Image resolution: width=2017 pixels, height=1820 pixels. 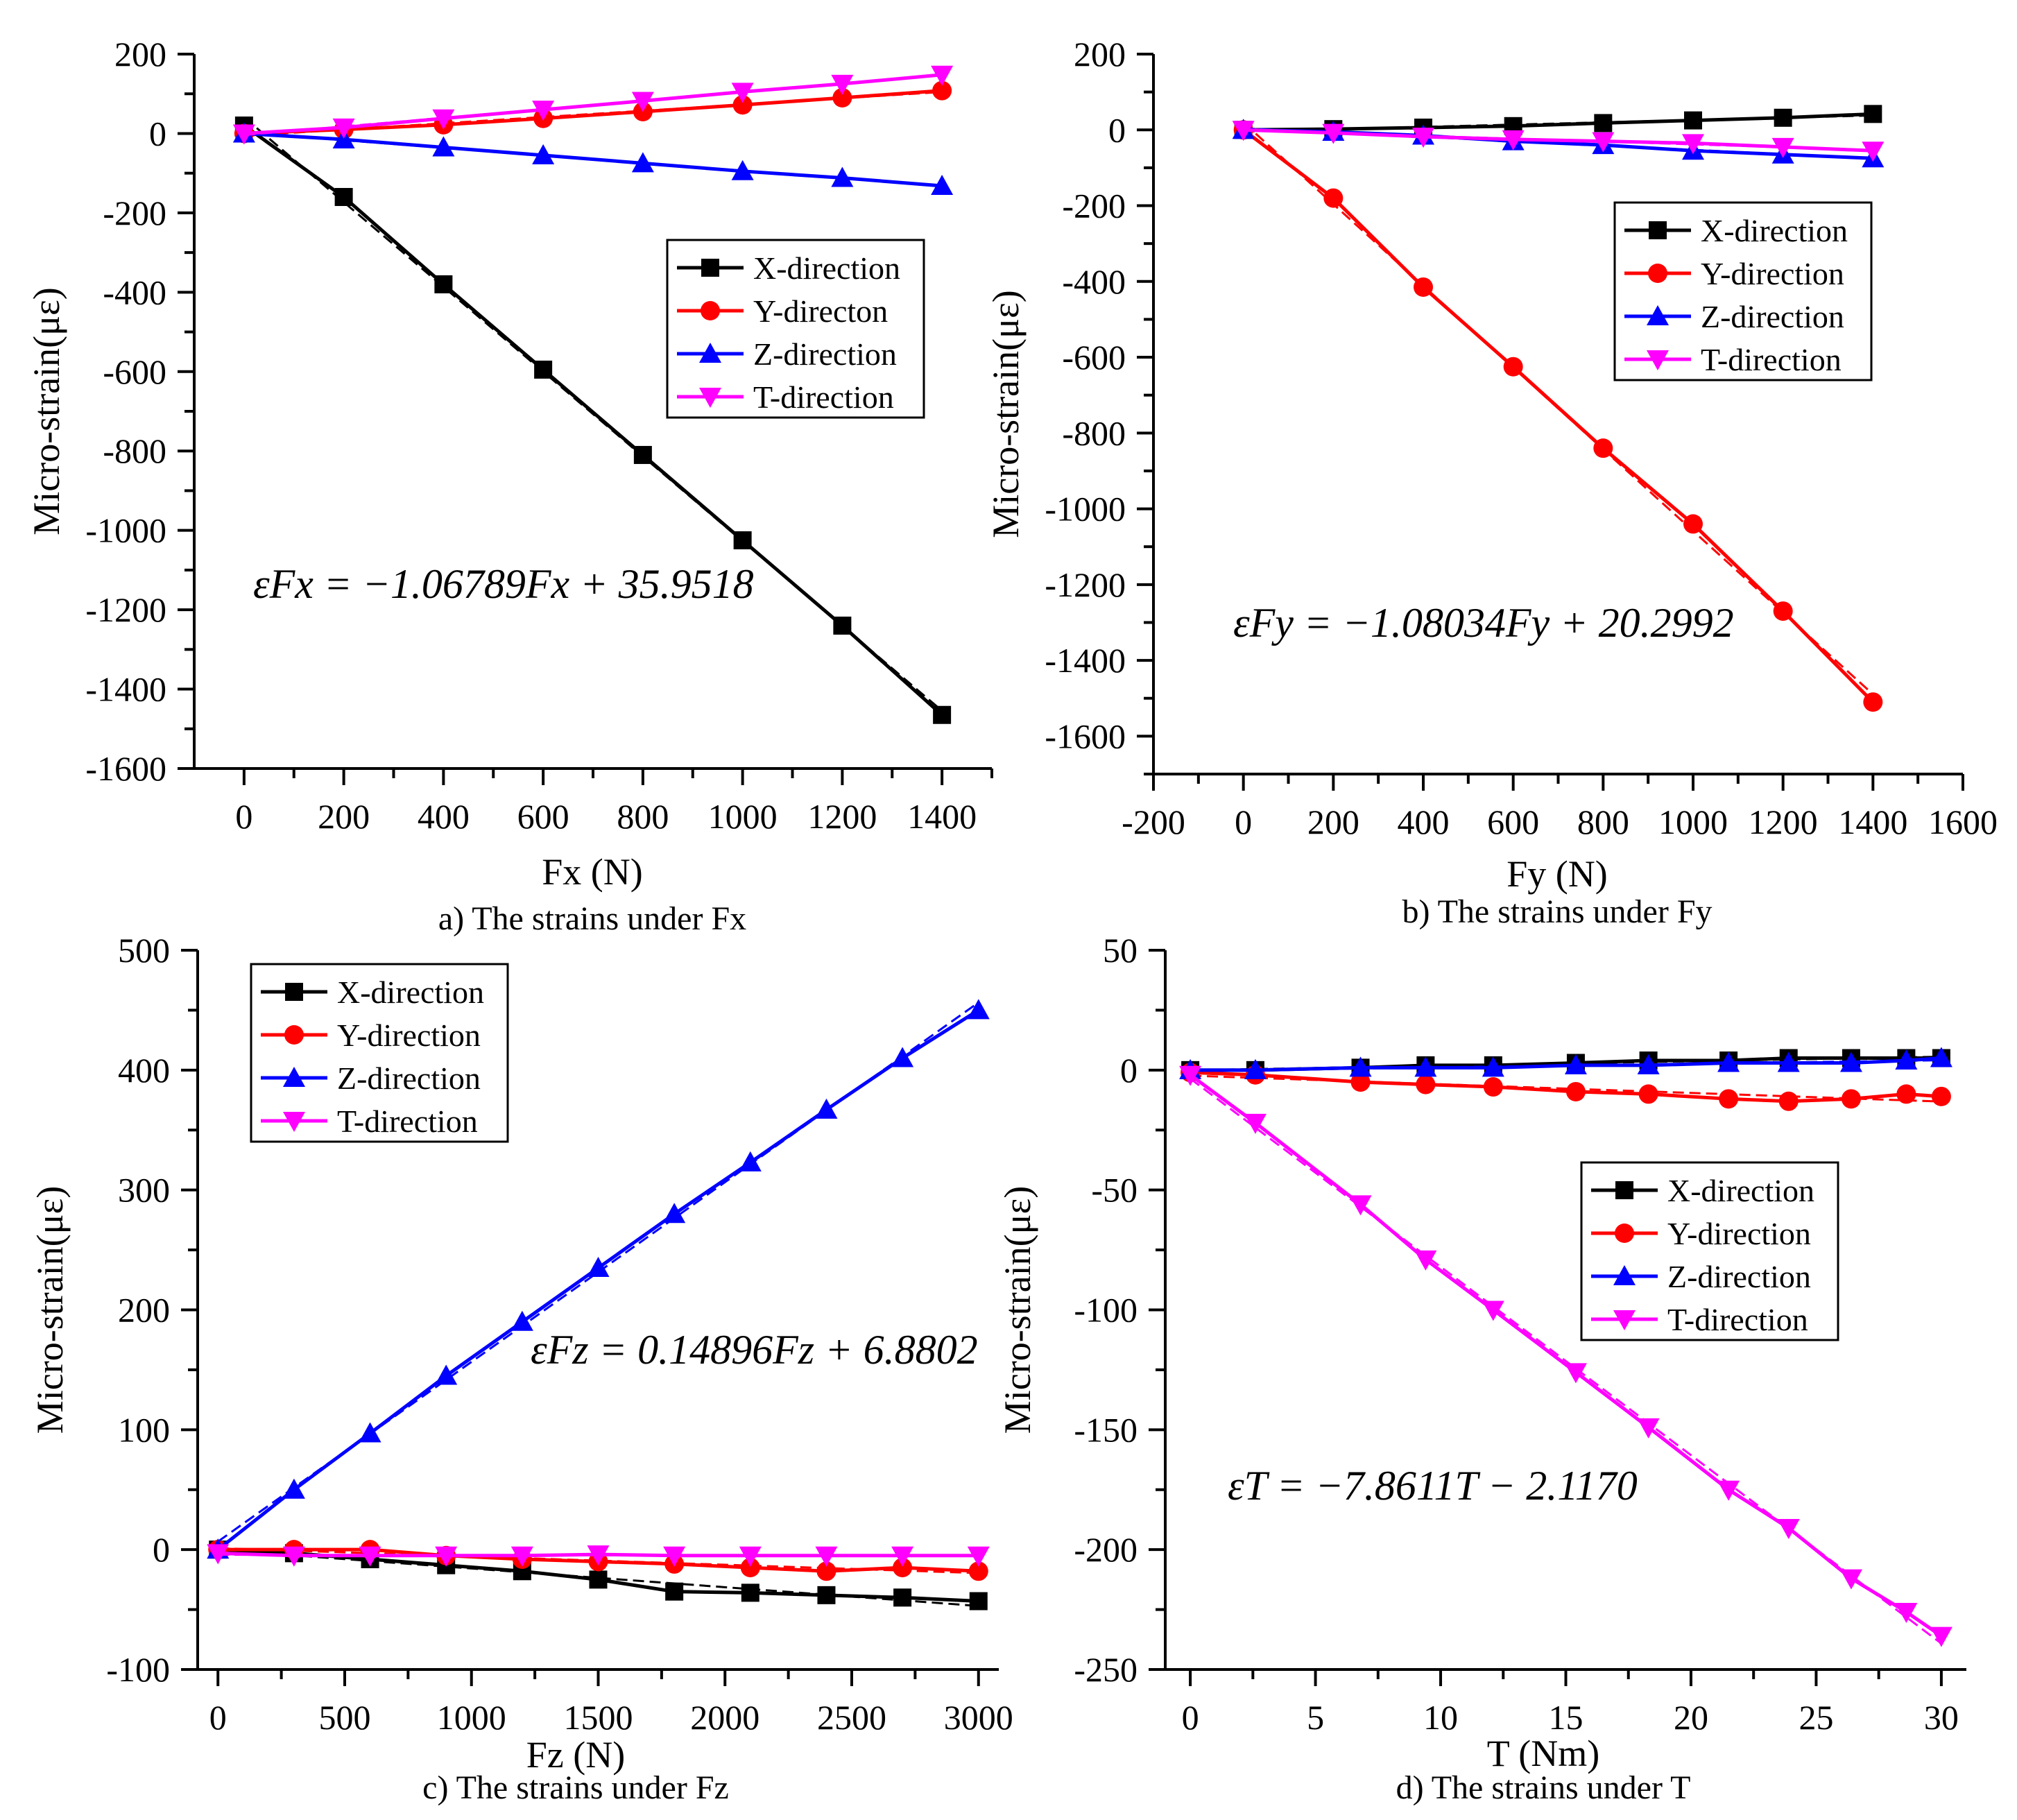 What do you see at coordinates (1566, 1355) in the screenshot?
I see `series-line` at bounding box center [1566, 1355].